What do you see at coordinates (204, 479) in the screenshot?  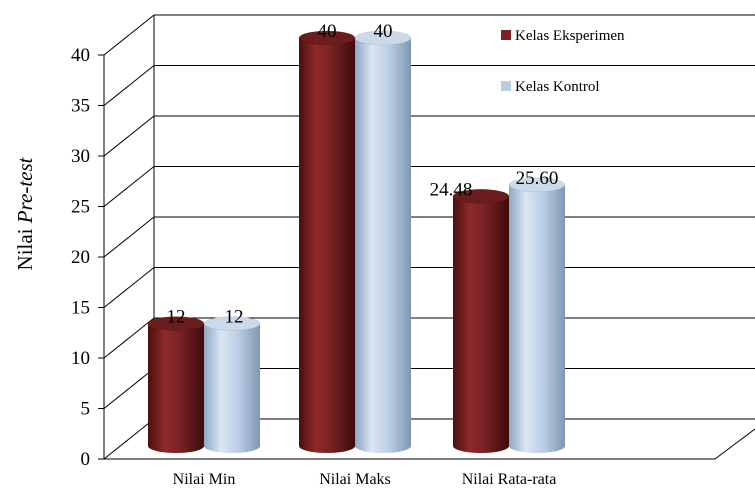 I see `category-label: Nilai Min` at bounding box center [204, 479].